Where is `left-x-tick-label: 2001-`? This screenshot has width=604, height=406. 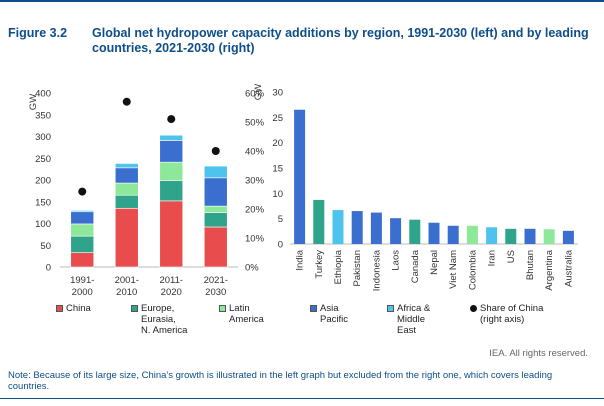 left-x-tick-label: 2001- is located at coordinates (127, 280).